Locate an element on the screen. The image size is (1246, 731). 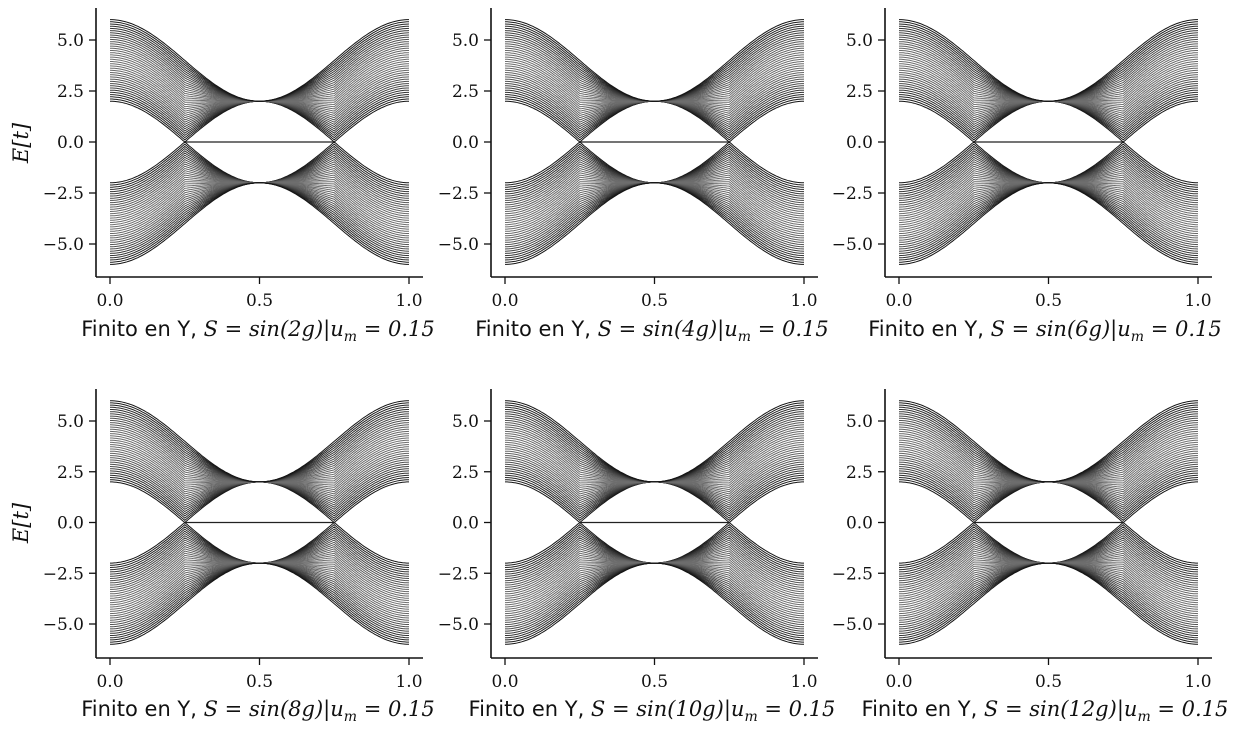
x-axis-label: Finito en Y, S = sin(8g)|um = 0.15 is located at coordinates (258, 711).